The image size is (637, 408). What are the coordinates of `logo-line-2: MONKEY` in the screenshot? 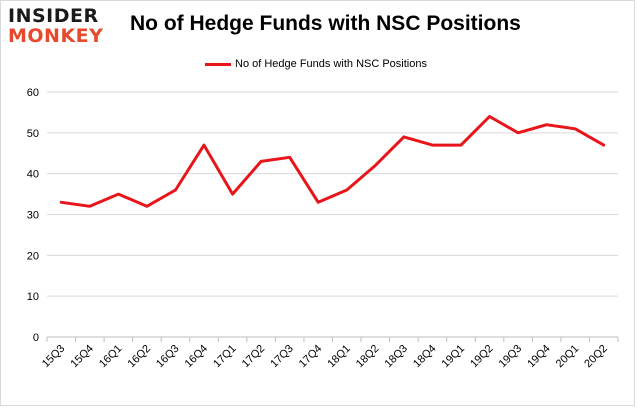 It's located at (56, 36).